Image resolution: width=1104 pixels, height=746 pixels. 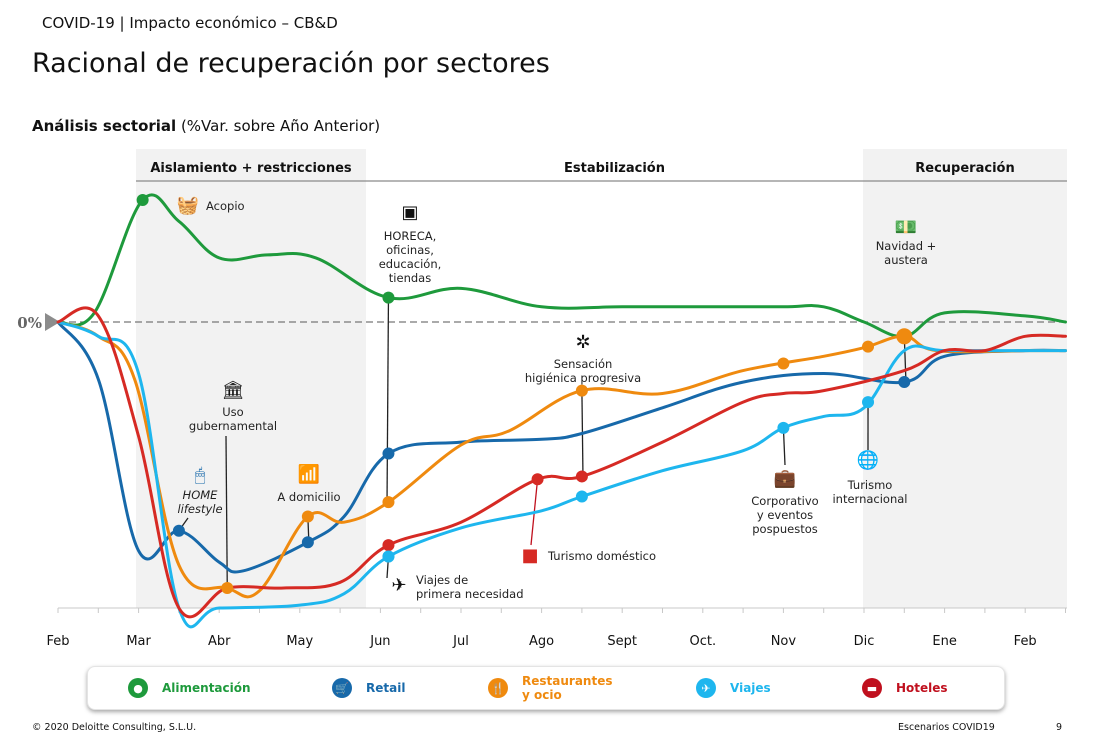 I want to click on legend-item-alimentaci-n: ● Alimentación, so click(x=189, y=688).